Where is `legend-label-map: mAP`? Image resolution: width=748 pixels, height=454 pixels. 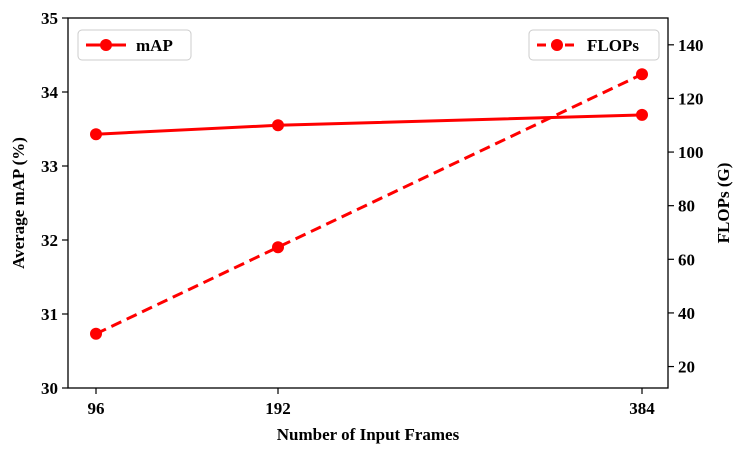 legend-label-map: mAP is located at coordinates (154, 45).